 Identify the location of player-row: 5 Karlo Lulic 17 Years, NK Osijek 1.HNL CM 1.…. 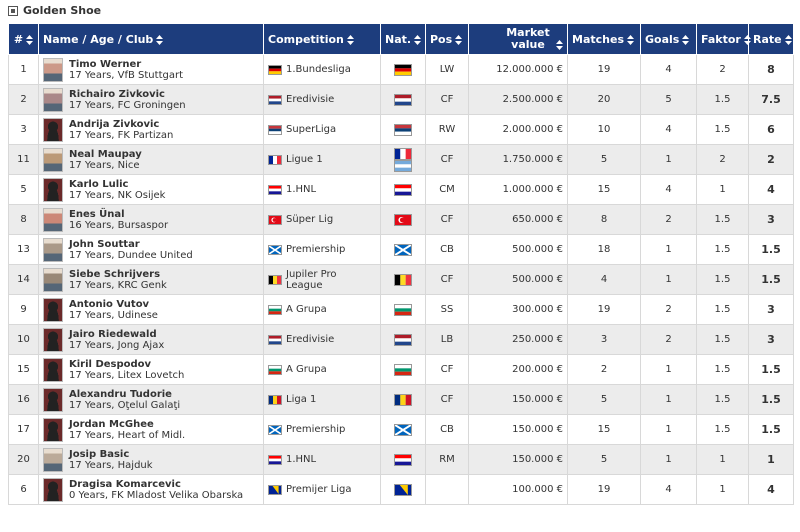
(401, 189).